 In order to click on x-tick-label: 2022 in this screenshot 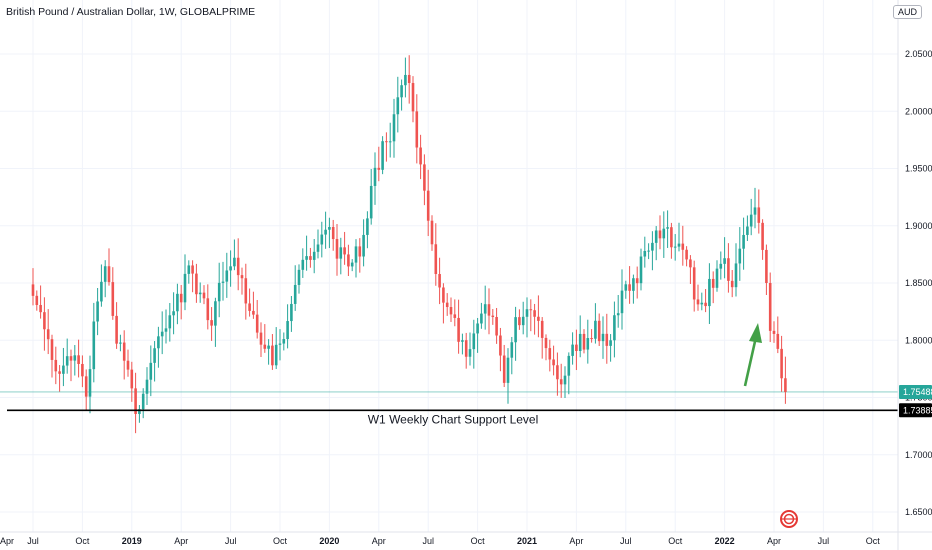, I will do `click(725, 541)`.